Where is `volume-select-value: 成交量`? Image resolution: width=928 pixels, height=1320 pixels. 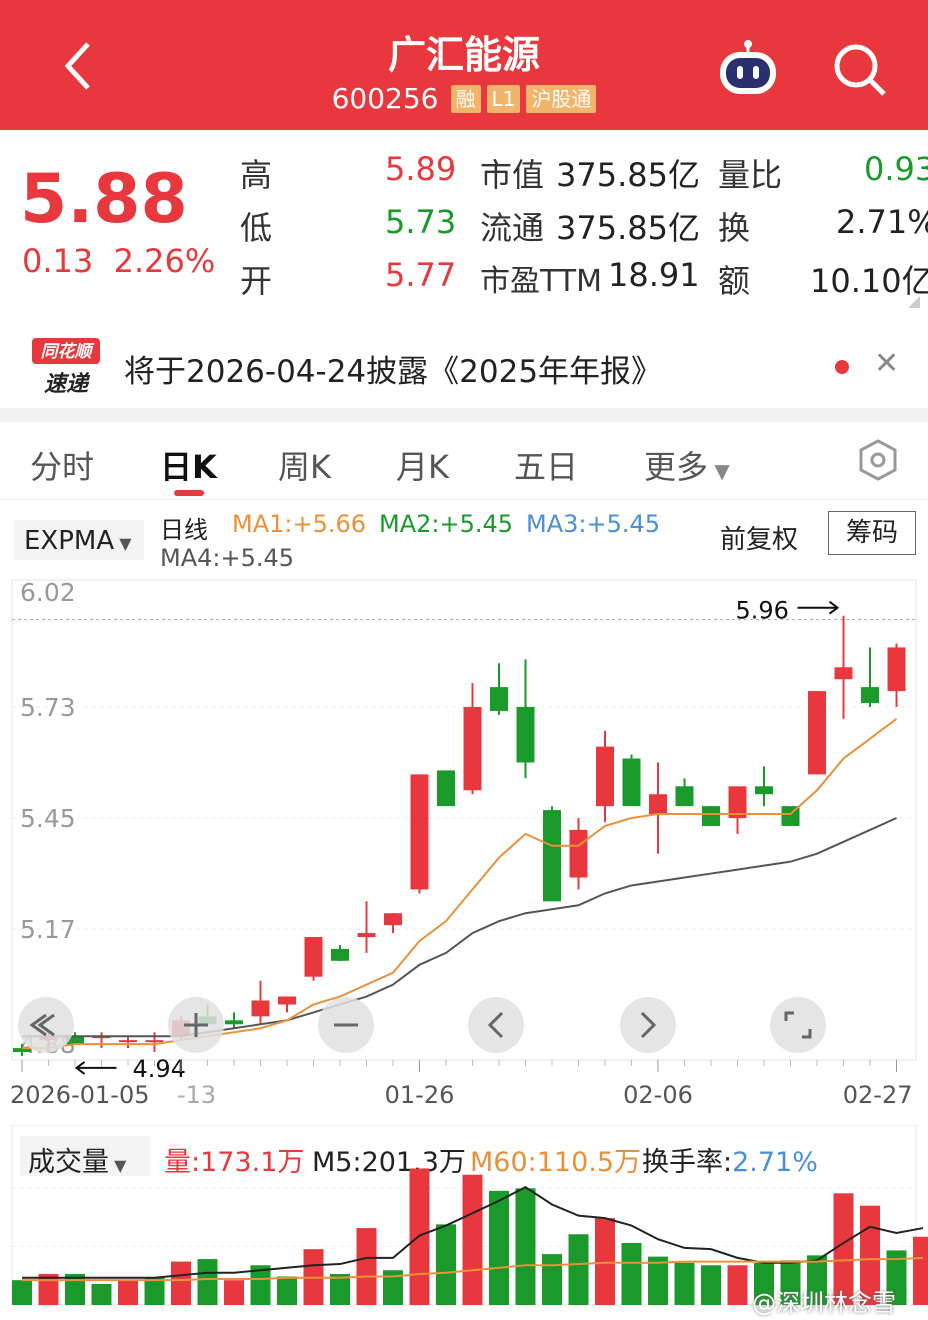 volume-select-value: 成交量 is located at coordinates (68, 1162).